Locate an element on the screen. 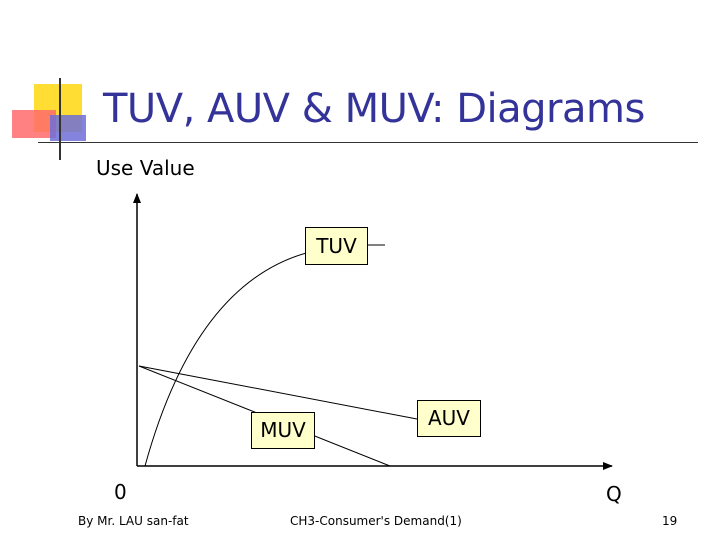 The height and width of the screenshot is (540, 720). auv-curve-label: AUV is located at coordinates (449, 418).